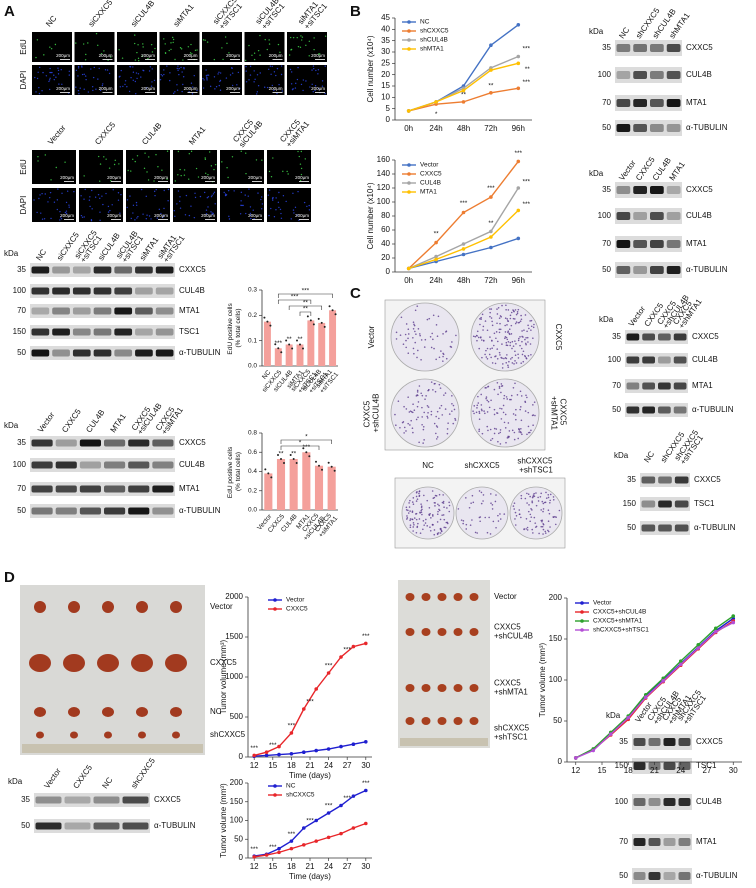 This screenshot has width=756, height=888. I want to click on legend-marker, so click(275, 600).